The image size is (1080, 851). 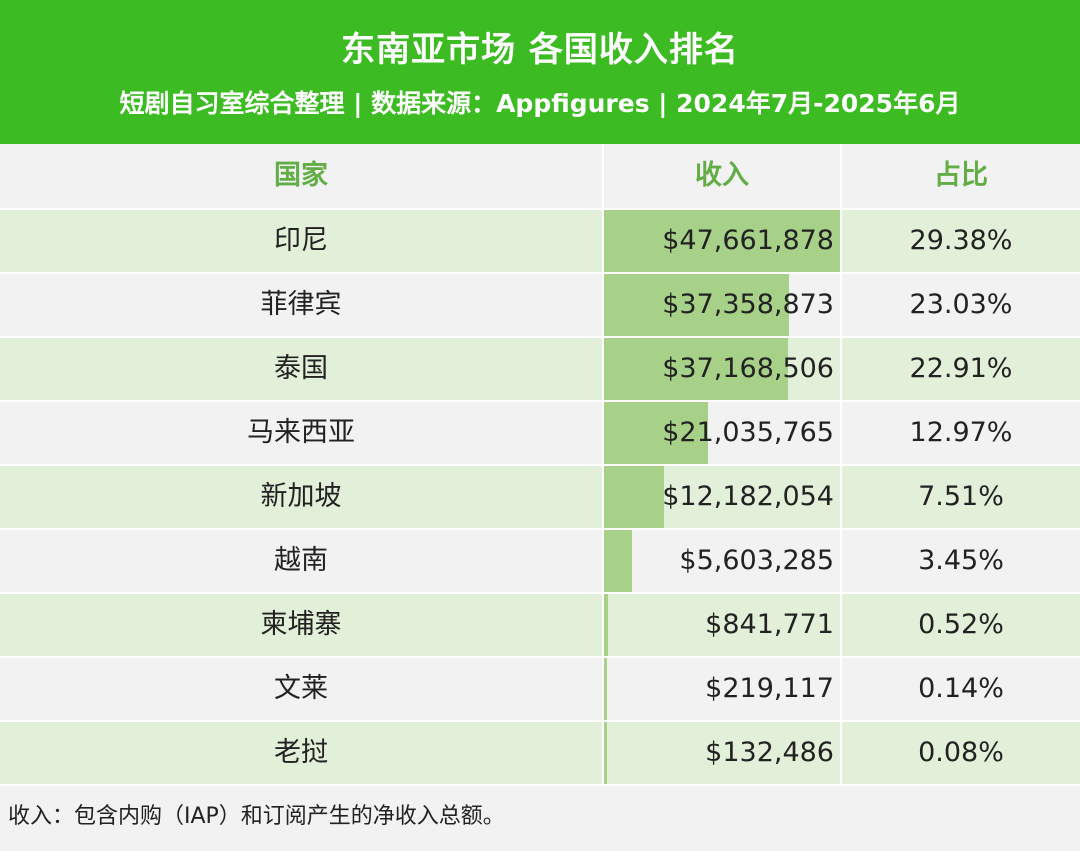 I want to click on revenue-cell: $5,603,285, so click(x=722, y=561).